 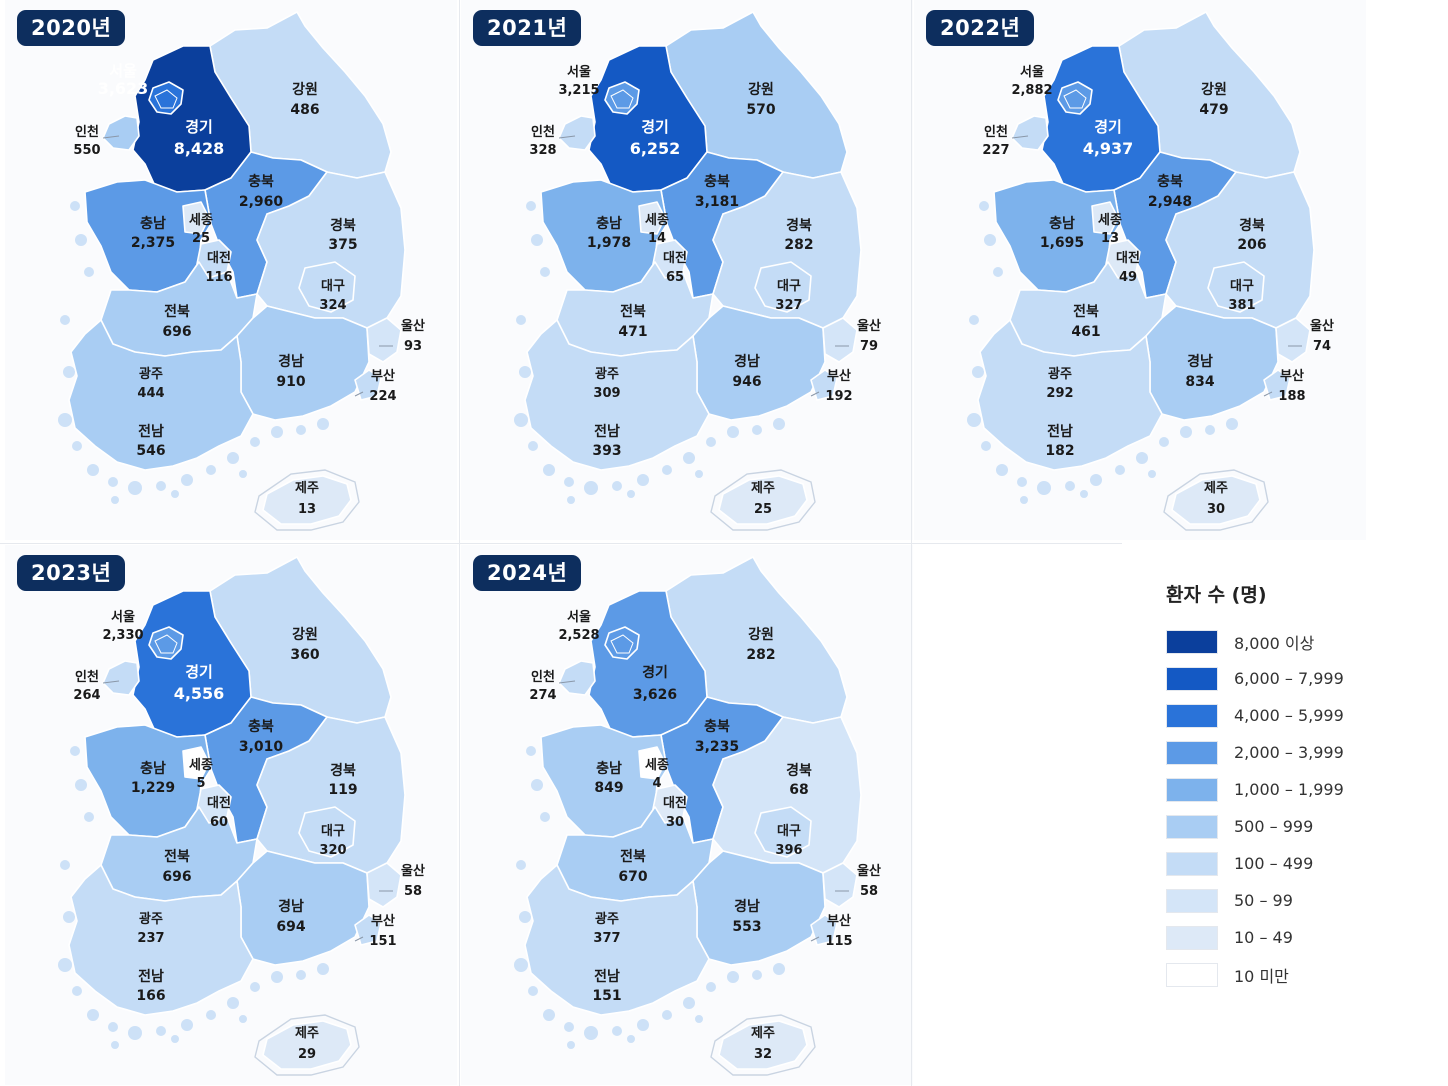 I want to click on region-value-gyeongbuk: 119, so click(x=342, y=790).